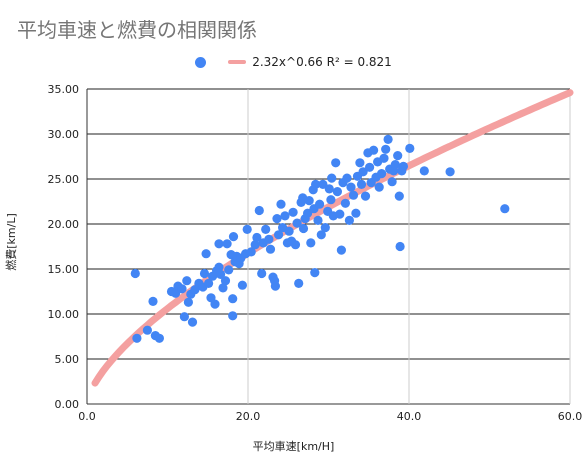 The image size is (587, 467). What do you see at coordinates (293, 446) in the screenshot?
I see `x-axis-label: 平均車速[km/H]` at bounding box center [293, 446].